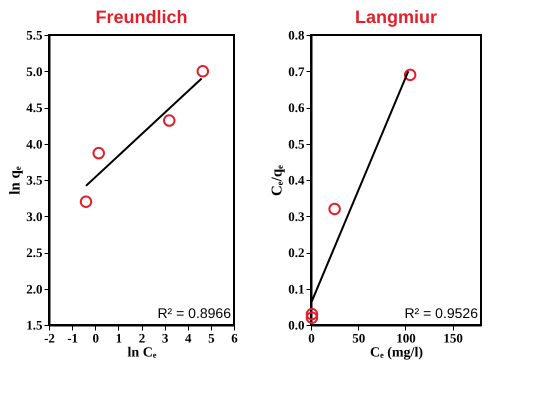 The width and height of the screenshot is (545, 410). I want to click on annotation: R² = 0.8966, so click(194, 313).